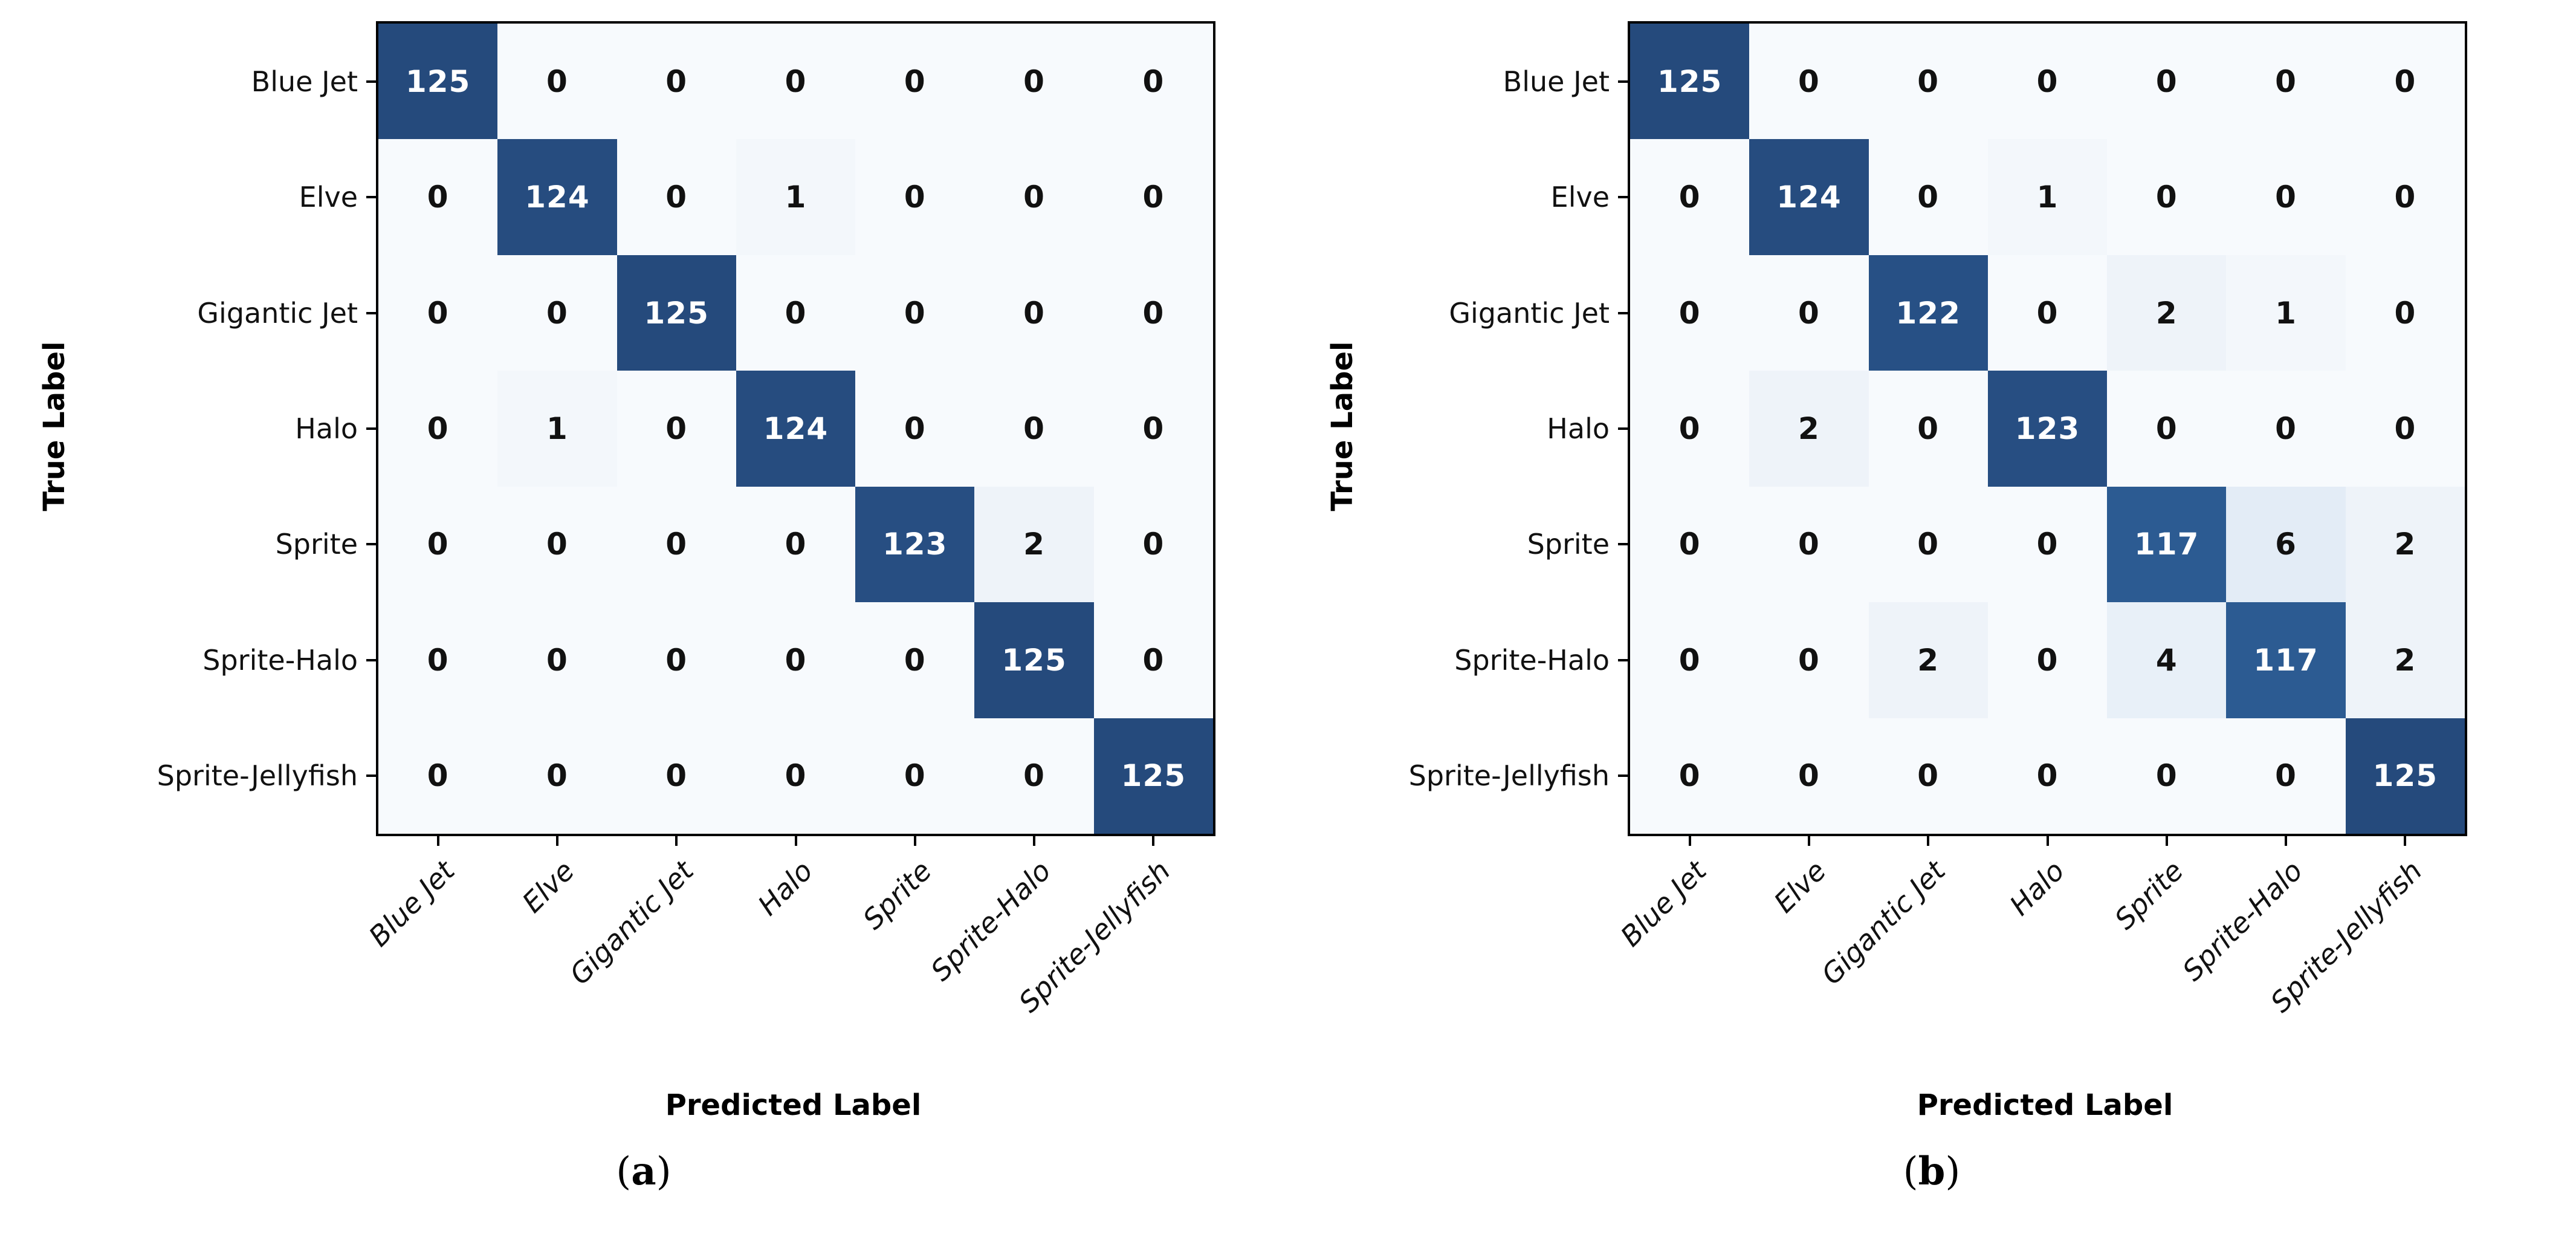  I want to click on caption-letter: a, so click(643, 1171).